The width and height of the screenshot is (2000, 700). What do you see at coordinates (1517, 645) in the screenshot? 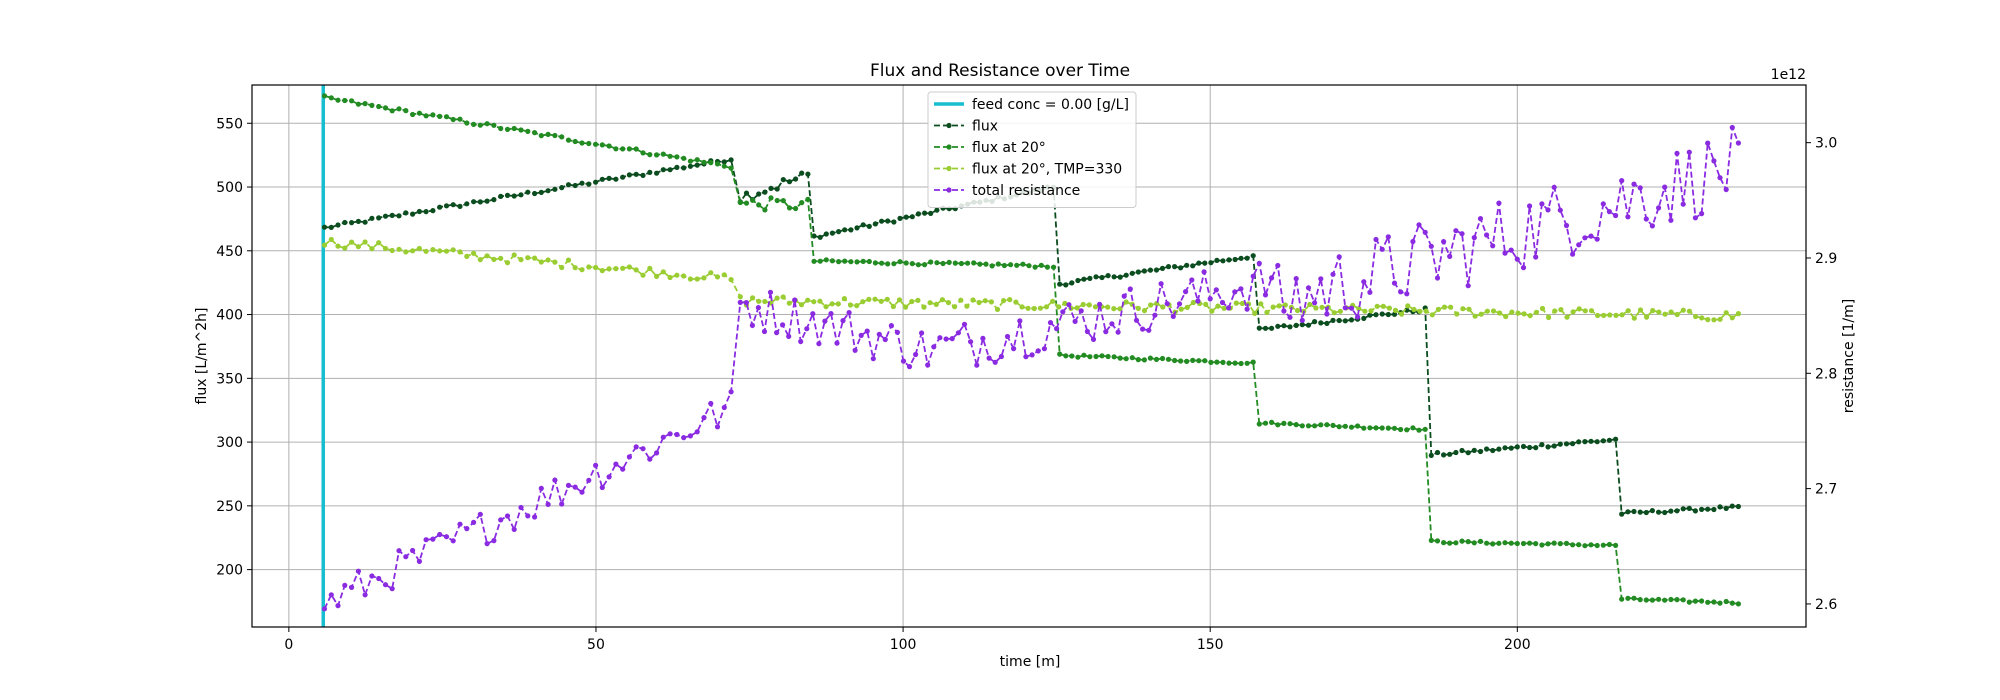
I see `x-tick-label: 200` at bounding box center [1517, 645].